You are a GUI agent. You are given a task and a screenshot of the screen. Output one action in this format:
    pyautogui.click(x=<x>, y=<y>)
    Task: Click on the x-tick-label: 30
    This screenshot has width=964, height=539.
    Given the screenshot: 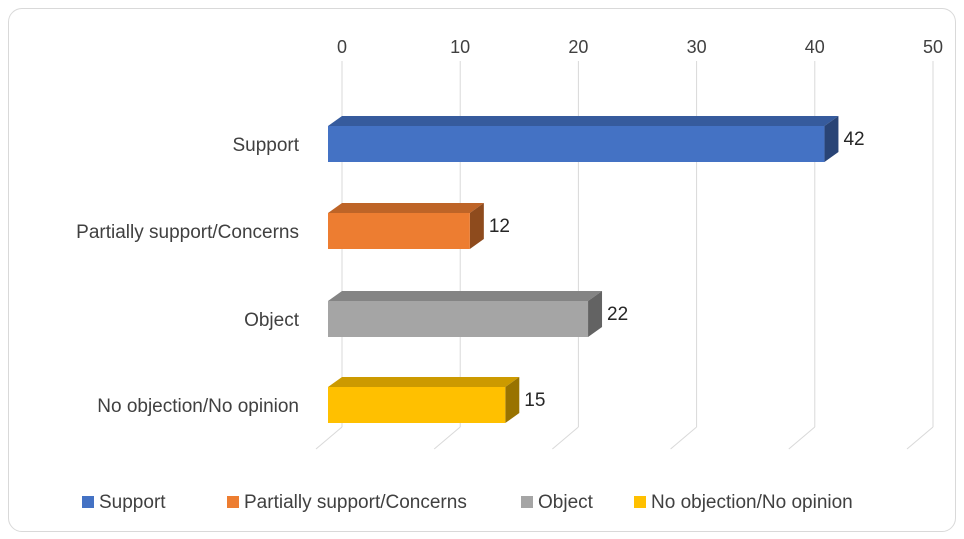 What is the action you would take?
    pyautogui.click(x=697, y=47)
    